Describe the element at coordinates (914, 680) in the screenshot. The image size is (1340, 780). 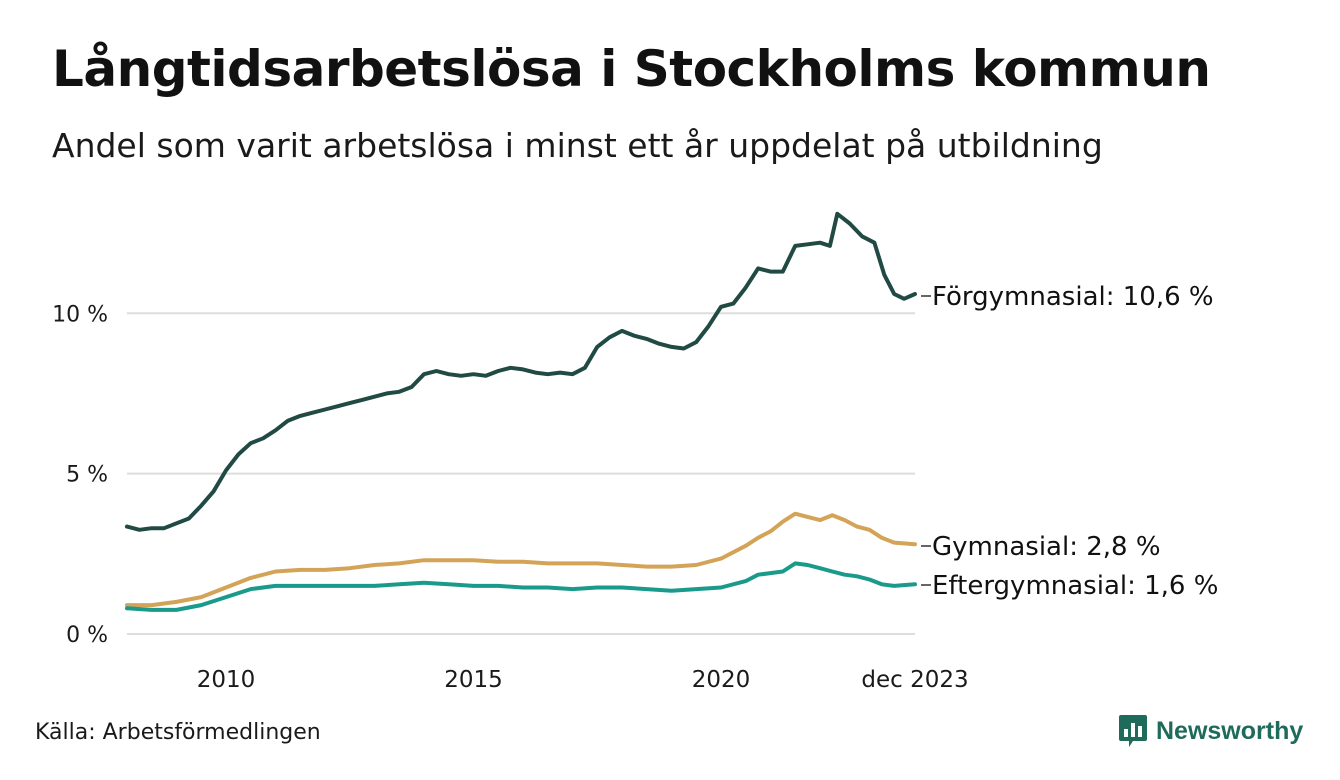
I see `x-tick-label: dec 2023` at that location.